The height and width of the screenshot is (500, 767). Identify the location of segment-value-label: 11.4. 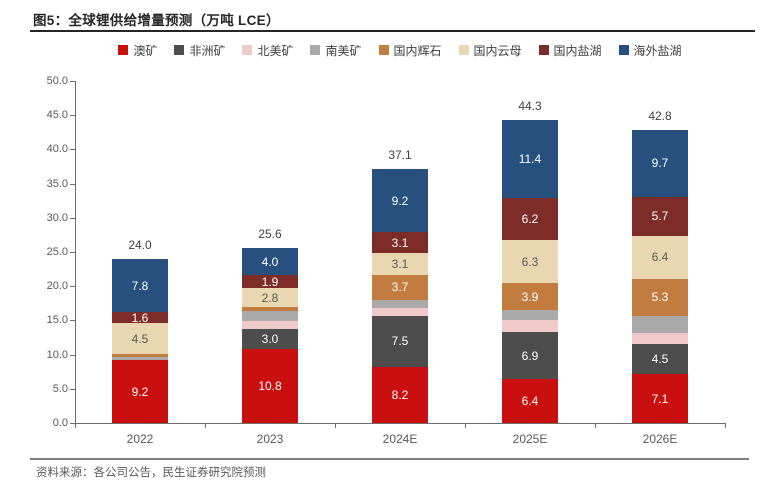
(530, 158).